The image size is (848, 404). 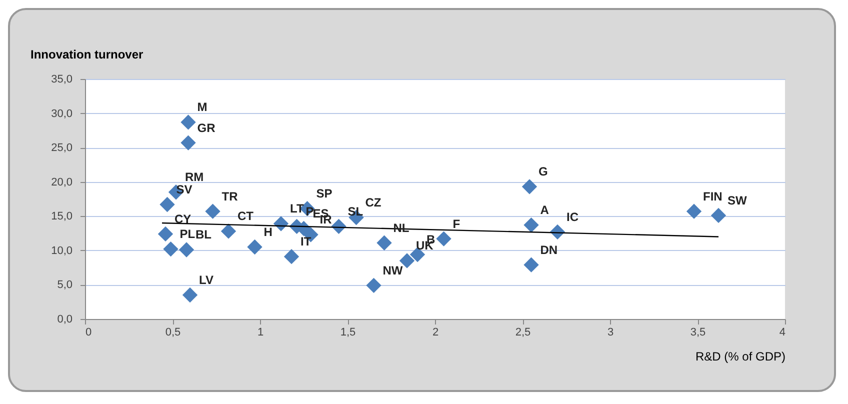 I want to click on x-tick-label: 2,5, so click(x=523, y=332).